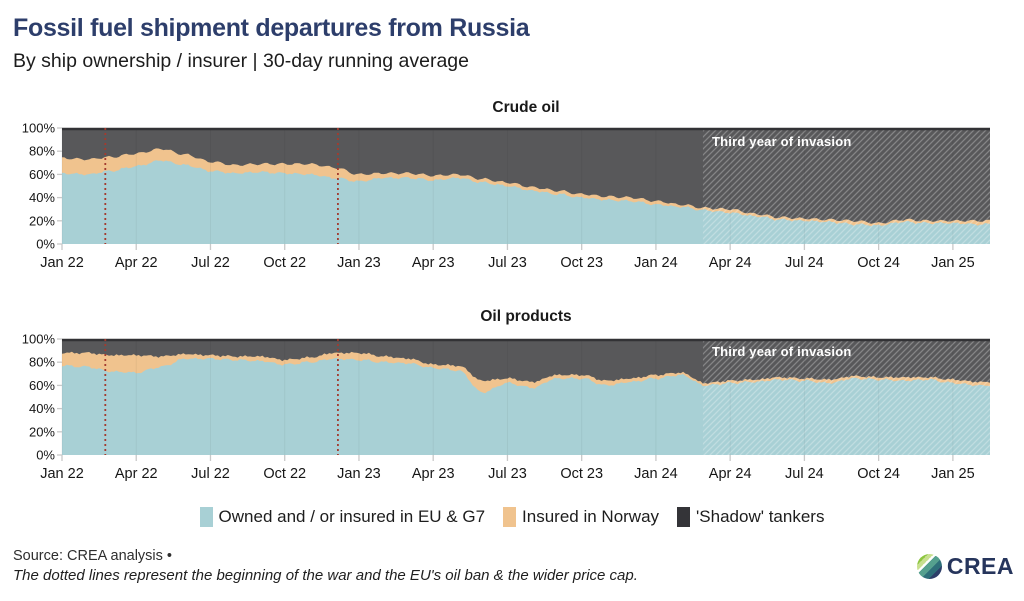 This screenshot has height=601, width=1024. I want to click on legend-item-shadow: 'Shadow' tankers, so click(750, 517).